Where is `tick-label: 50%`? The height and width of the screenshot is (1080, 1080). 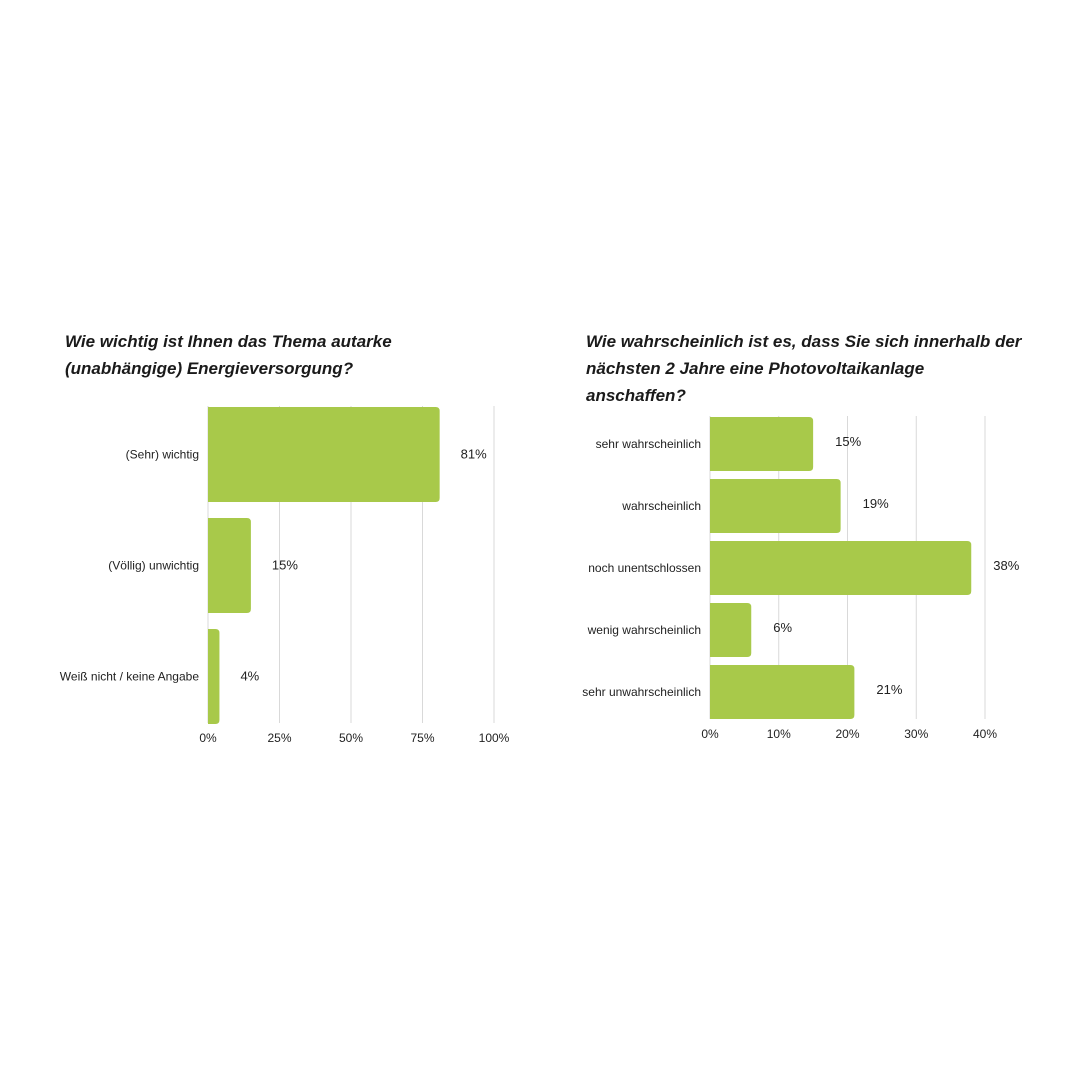 tick-label: 50% is located at coordinates (351, 738).